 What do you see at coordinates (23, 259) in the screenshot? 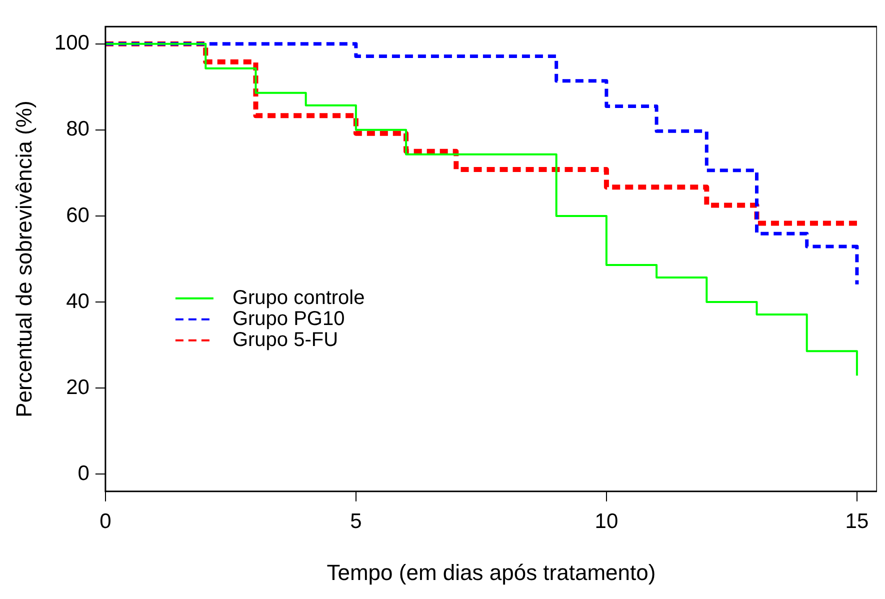
I see `y-axis-title: Percentual de sobrevivência (%)` at bounding box center [23, 259].